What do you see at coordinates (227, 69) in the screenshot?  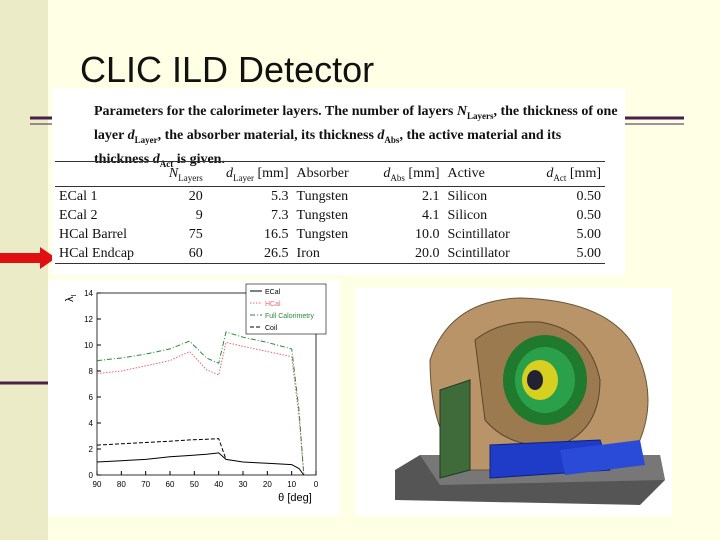 I see `slide-title: CLIC ILD Detector` at bounding box center [227, 69].